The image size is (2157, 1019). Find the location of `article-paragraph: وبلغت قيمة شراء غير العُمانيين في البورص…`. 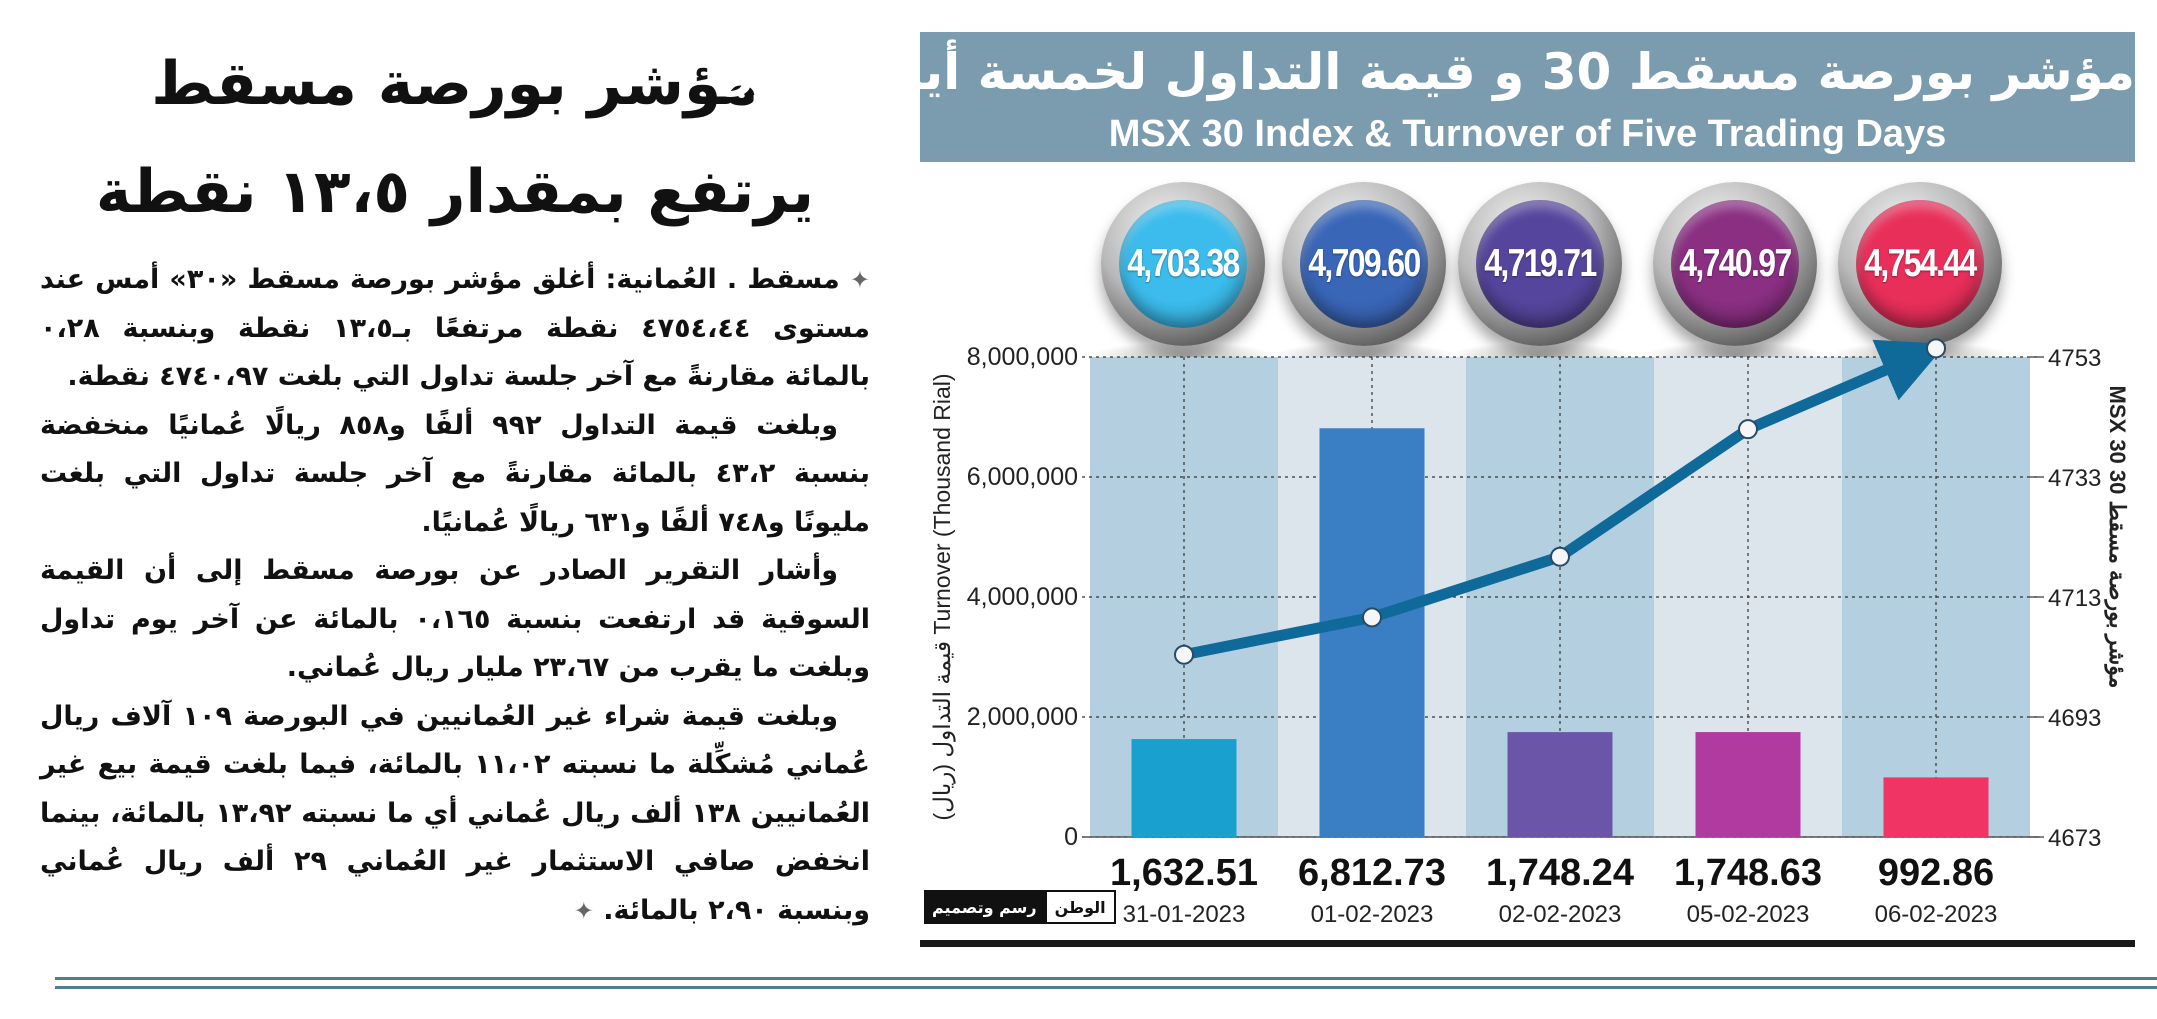

article-paragraph: وبلغت قيمة شراء غير العُمانيين في البورص… is located at coordinates (455, 814).